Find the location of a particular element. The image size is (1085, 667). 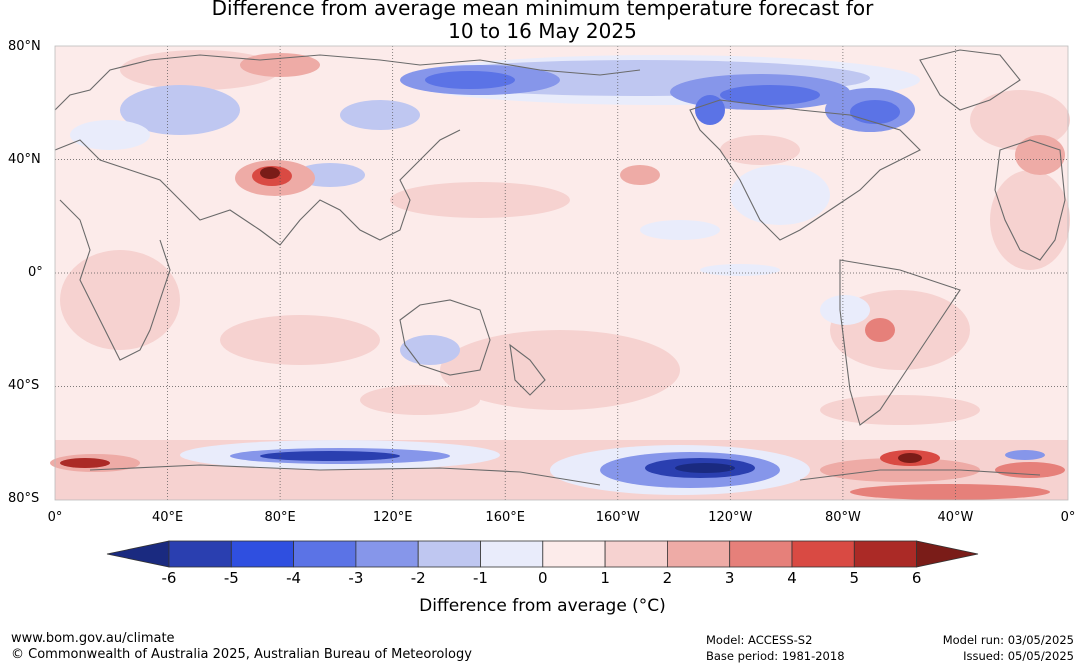

colorbar is located at coordinates (542, 554).